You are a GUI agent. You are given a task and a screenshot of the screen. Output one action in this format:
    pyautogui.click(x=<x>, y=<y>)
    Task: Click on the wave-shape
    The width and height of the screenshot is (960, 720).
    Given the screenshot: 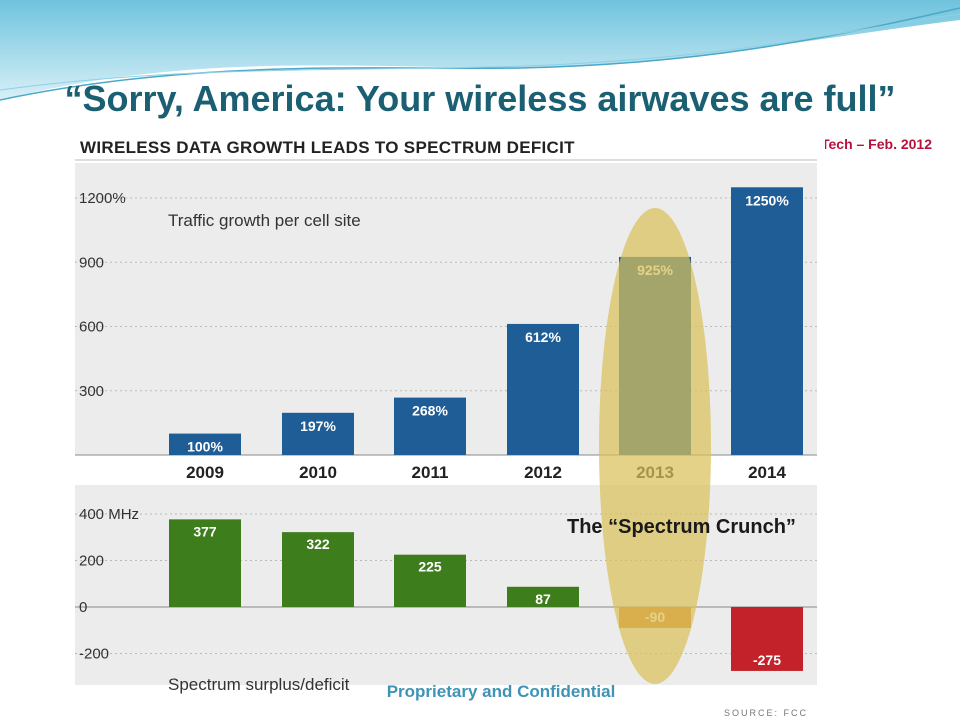 What is the action you would take?
    pyautogui.click(x=480, y=50)
    